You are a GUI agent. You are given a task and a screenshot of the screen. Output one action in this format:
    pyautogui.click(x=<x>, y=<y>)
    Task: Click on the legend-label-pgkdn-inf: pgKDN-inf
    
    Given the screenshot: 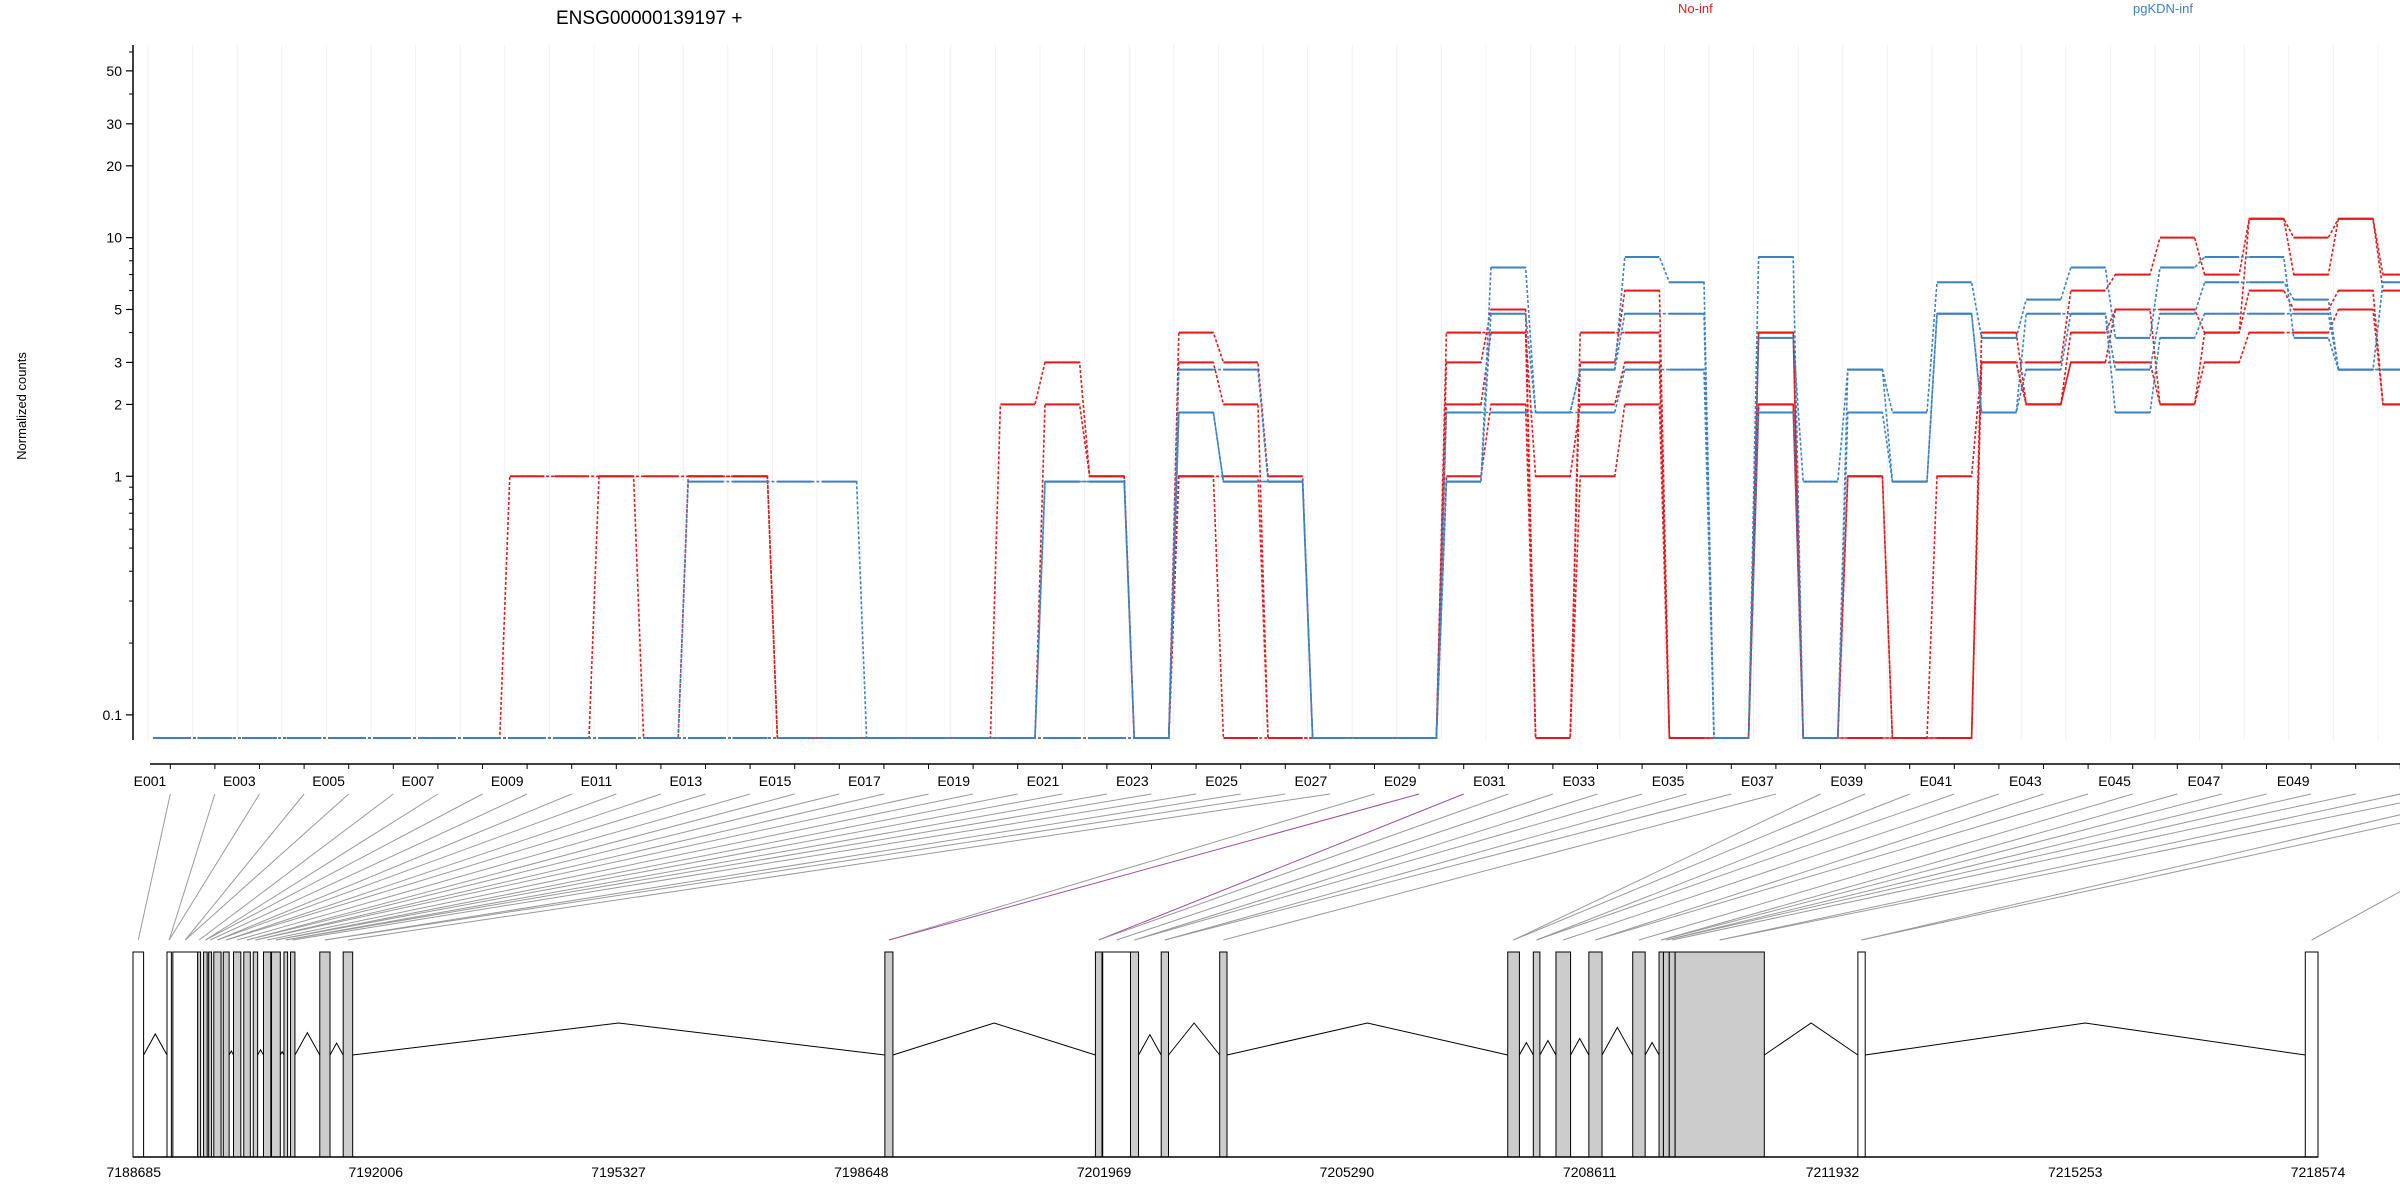 What is the action you would take?
    pyautogui.click(x=2163, y=8)
    